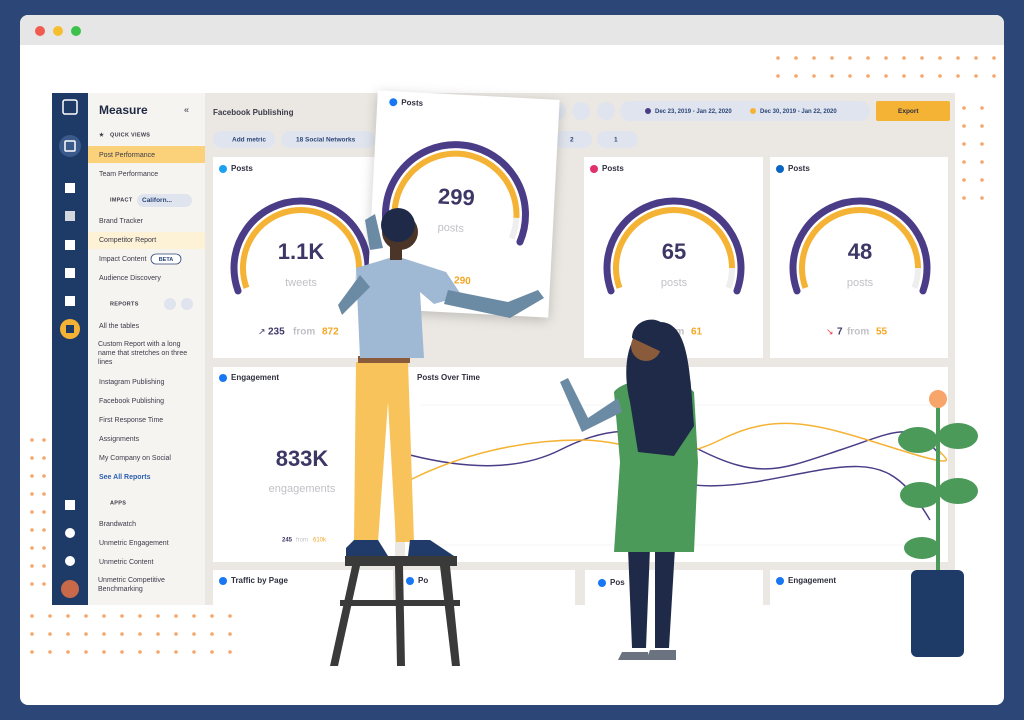 The image size is (1024, 720). Describe the element at coordinates (117, 524) in the screenshot. I see `menu-item: Brandwatch` at that location.